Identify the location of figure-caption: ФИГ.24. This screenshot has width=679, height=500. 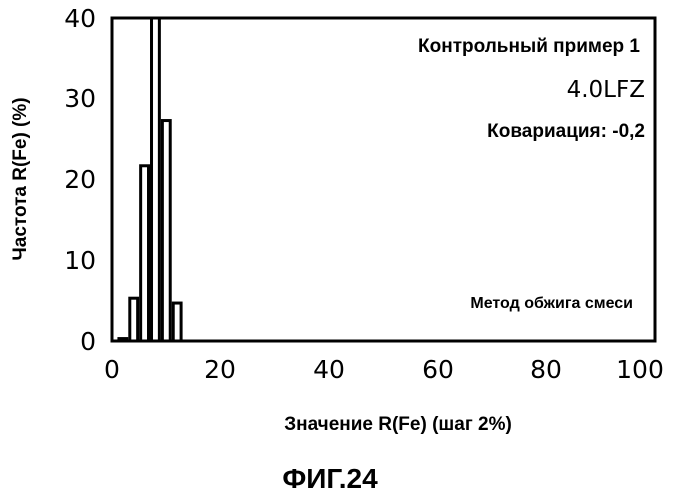
(330, 478).